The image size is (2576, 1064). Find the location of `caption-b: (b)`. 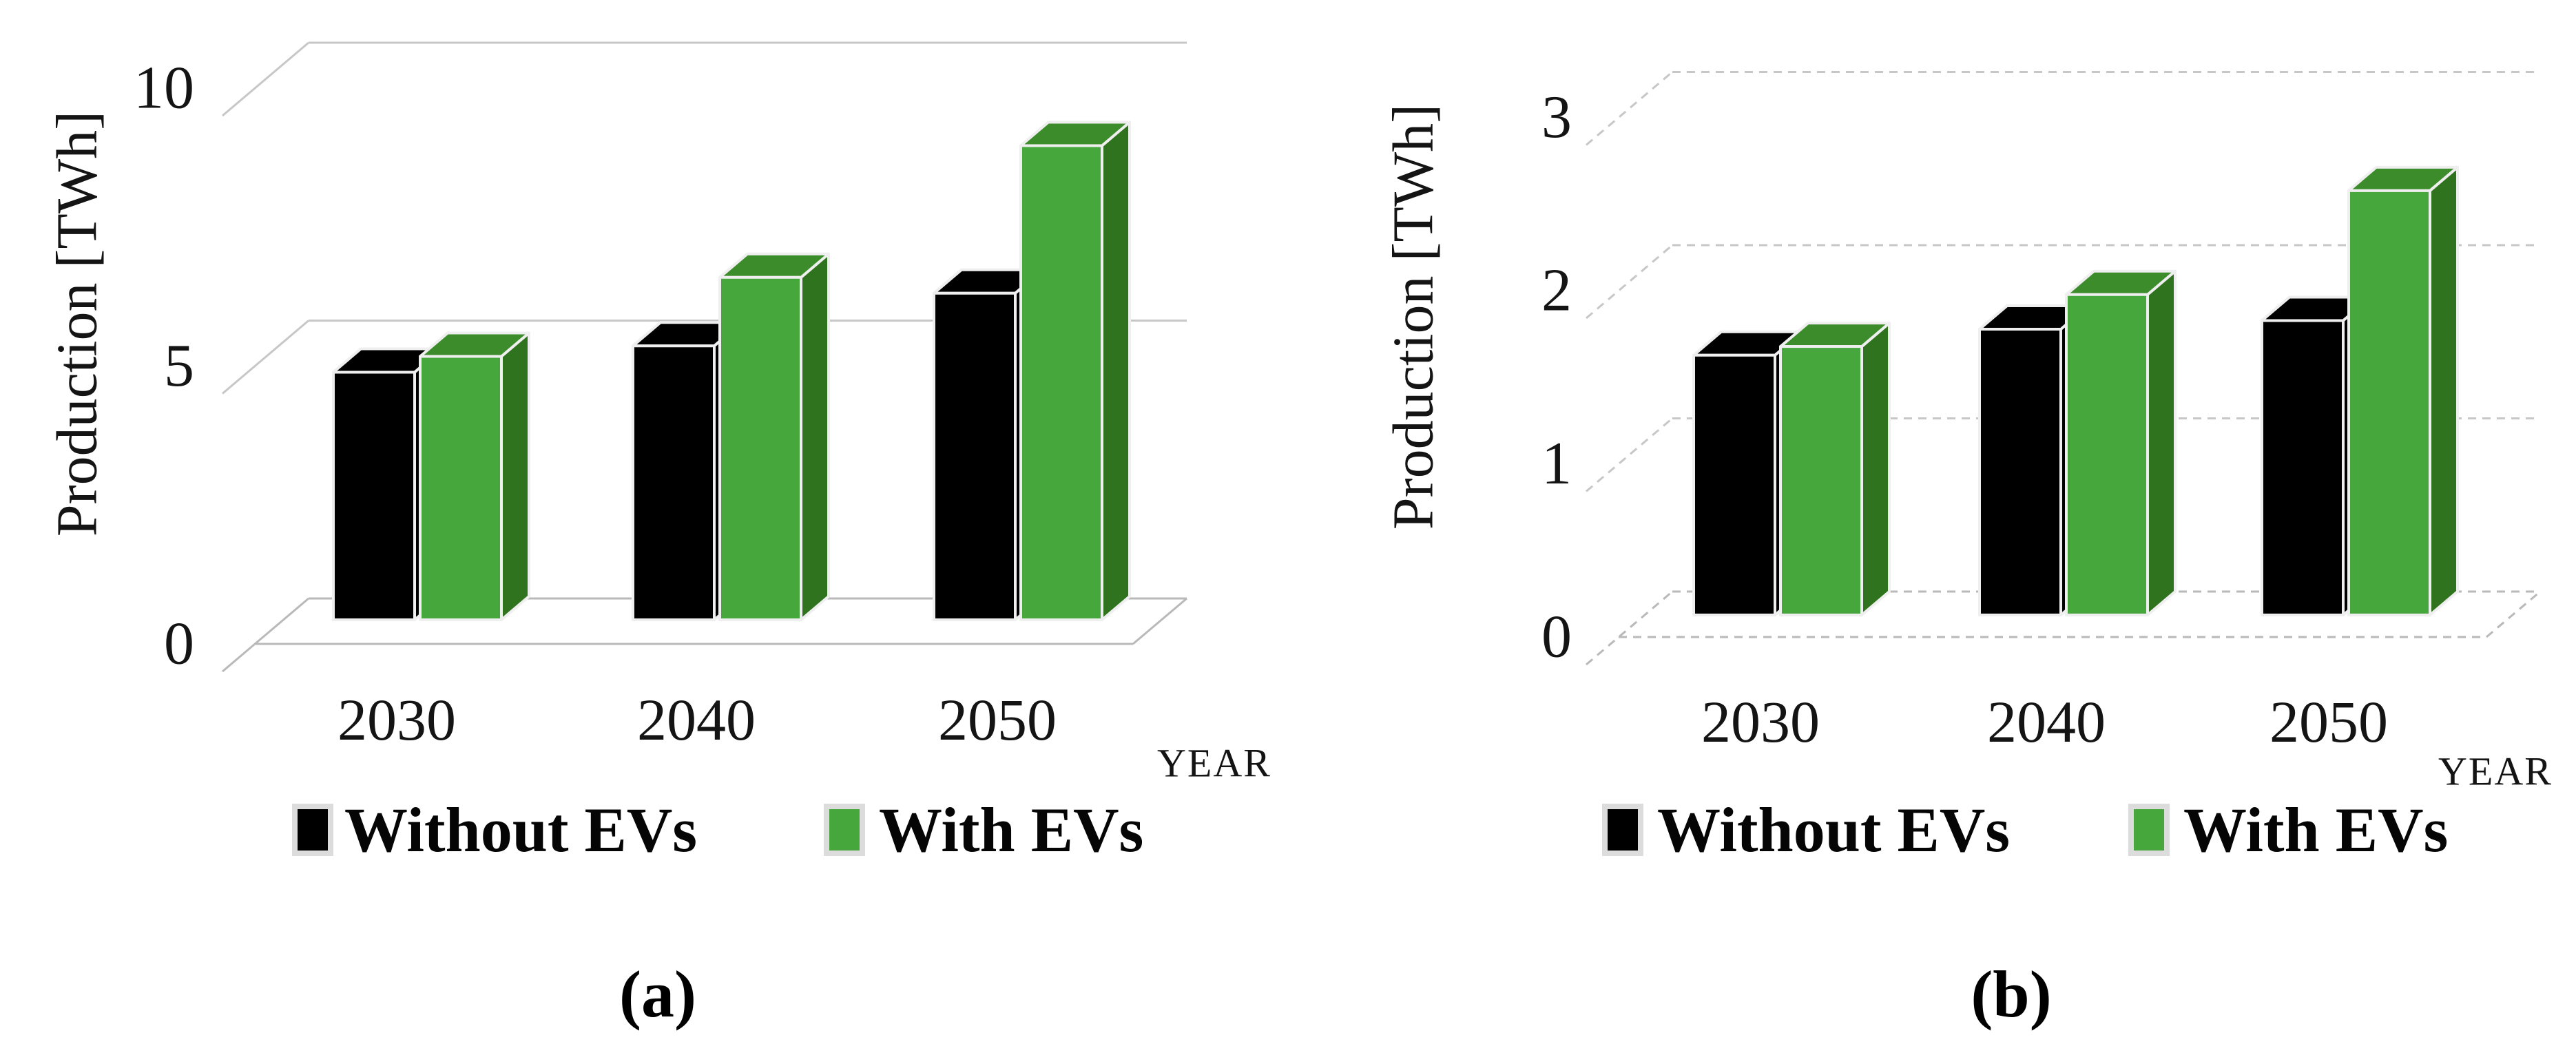

caption-b: (b) is located at coordinates (2011, 994).